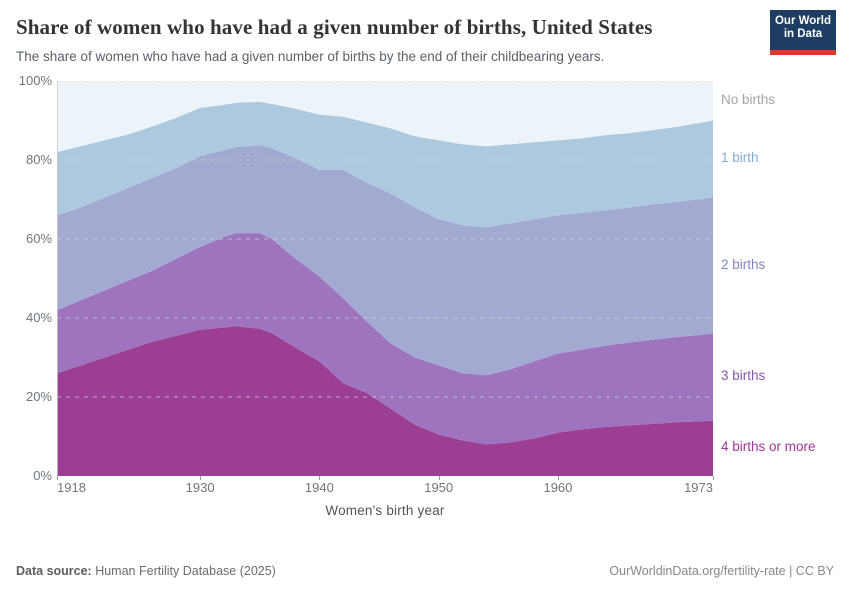 This screenshot has width=850, height=600. What do you see at coordinates (740, 157) in the screenshot?
I see `legend-label-1-birth: 1 birth` at bounding box center [740, 157].